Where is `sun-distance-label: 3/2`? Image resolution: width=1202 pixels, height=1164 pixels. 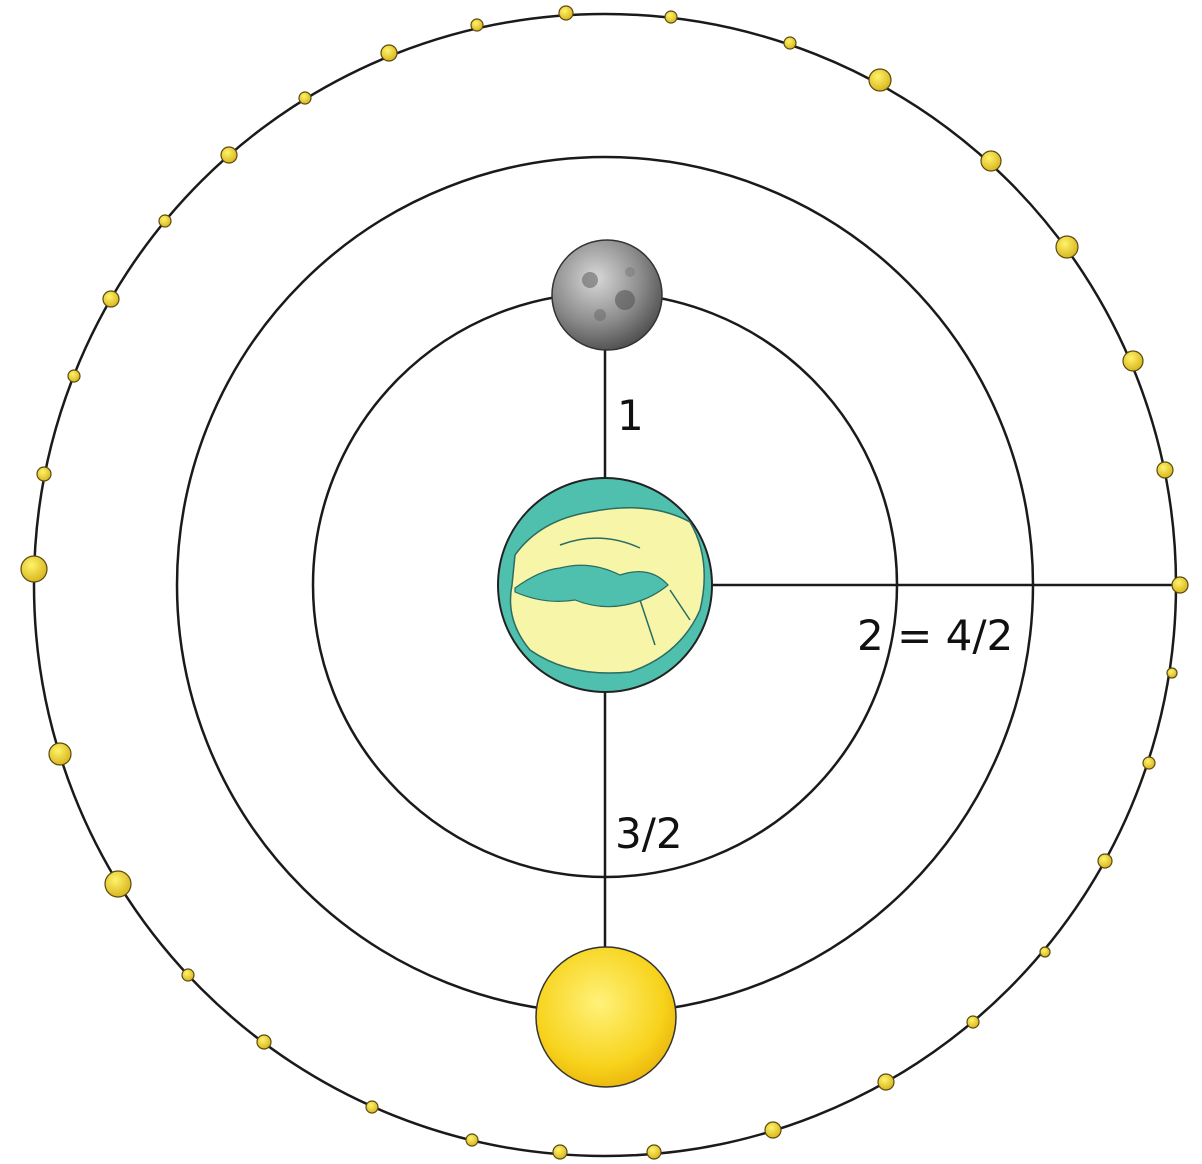
sun-distance-label: 3/2 is located at coordinates (649, 833).